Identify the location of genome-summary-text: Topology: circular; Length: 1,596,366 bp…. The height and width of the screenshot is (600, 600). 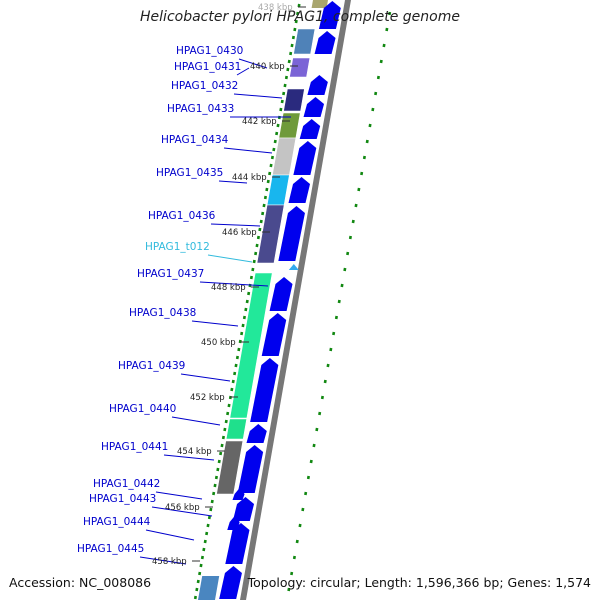
(419, 582).